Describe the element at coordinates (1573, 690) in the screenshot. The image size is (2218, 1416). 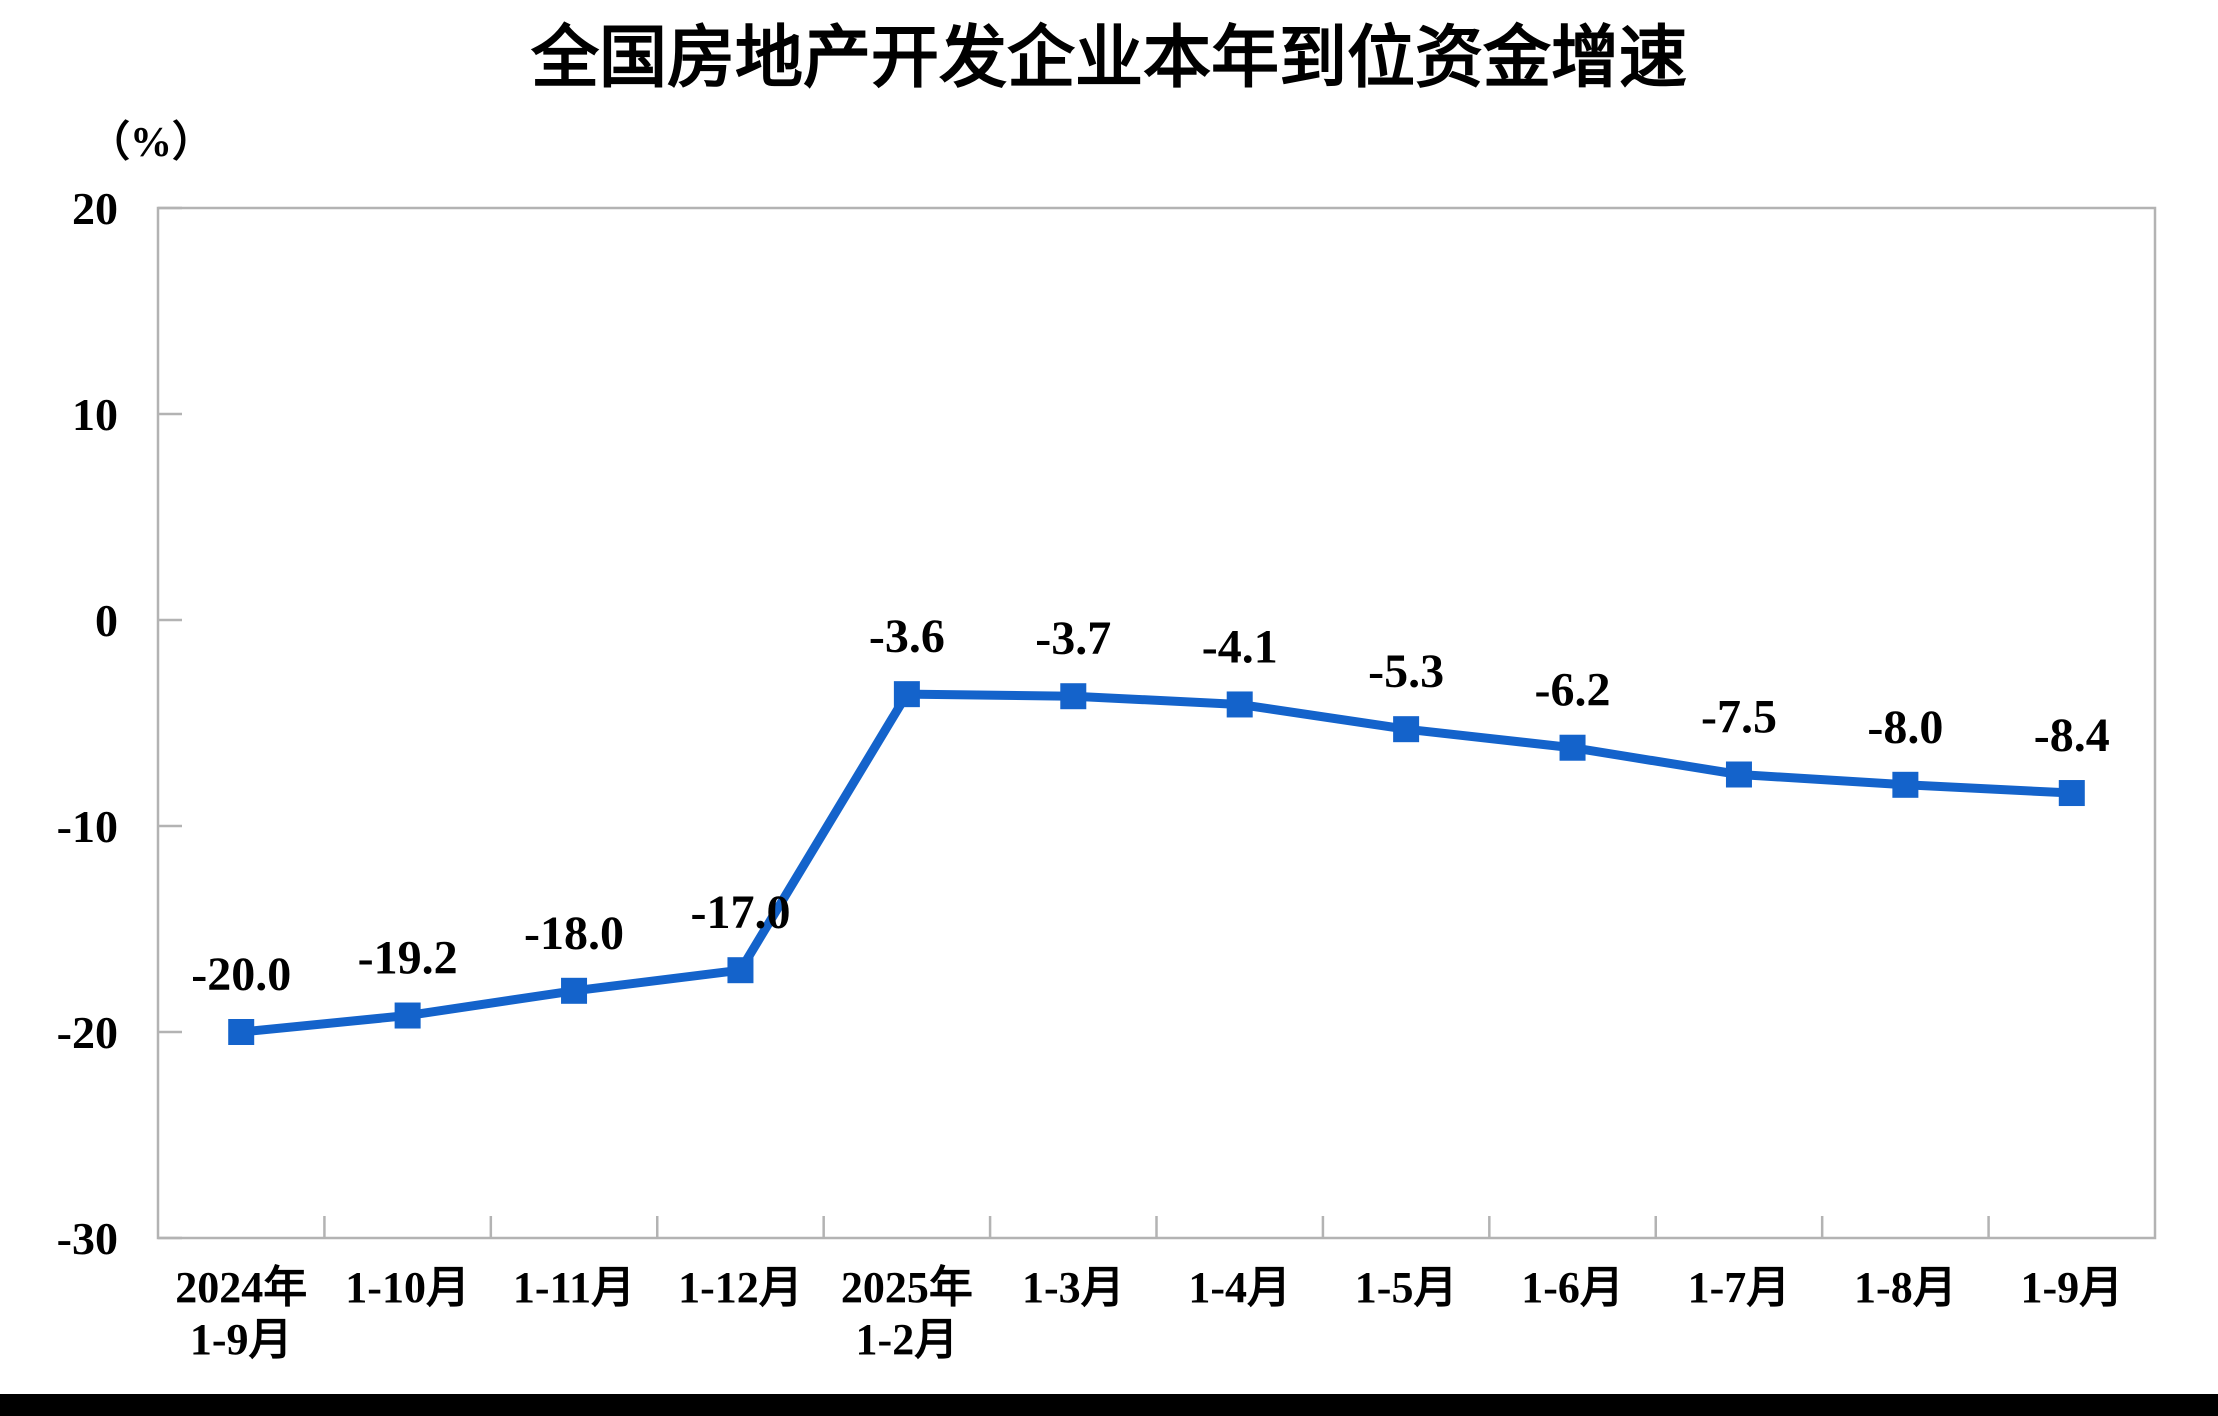
I see `data-point-label: -6.2` at that location.